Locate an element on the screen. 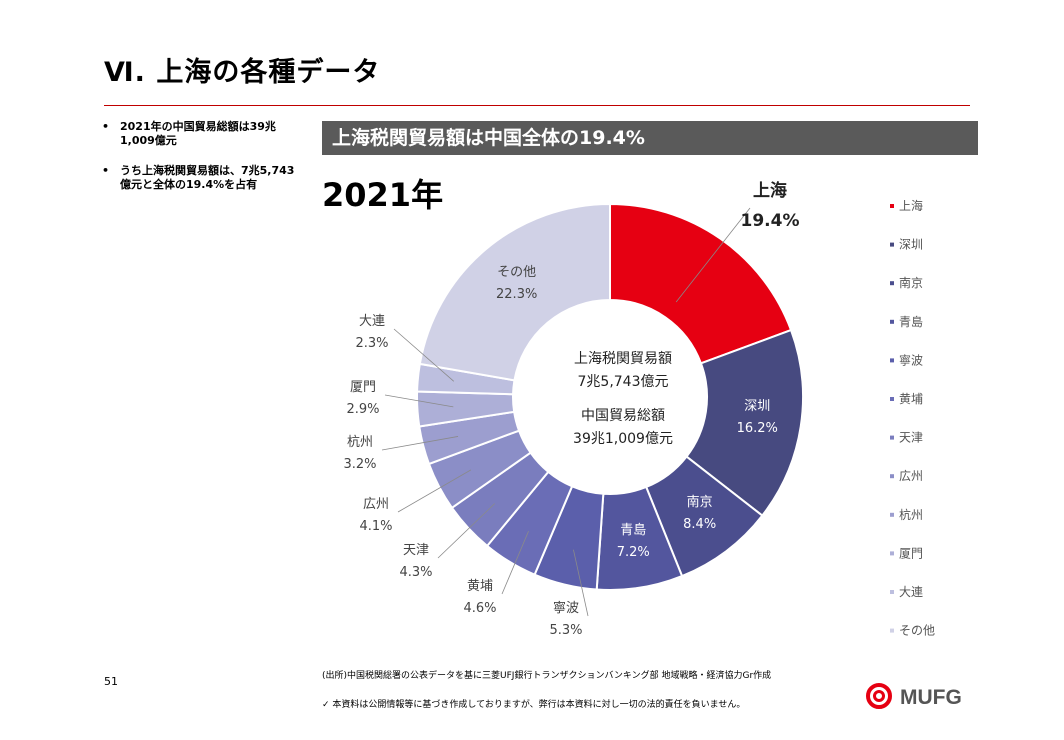  slice-label: 南京 is located at coordinates (700, 502).